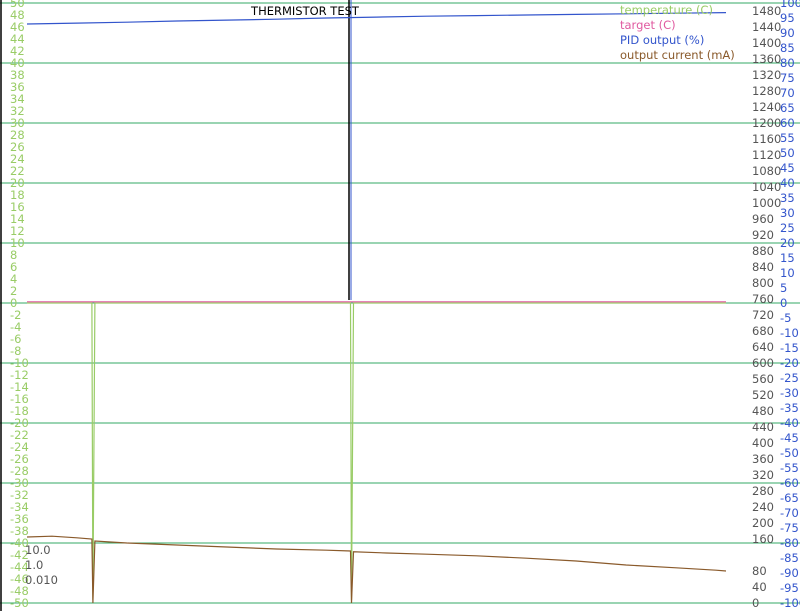 Image resolution: width=800 pixels, height=615 pixels. I want to click on temperature-tick-label: 50, so click(17, 5).